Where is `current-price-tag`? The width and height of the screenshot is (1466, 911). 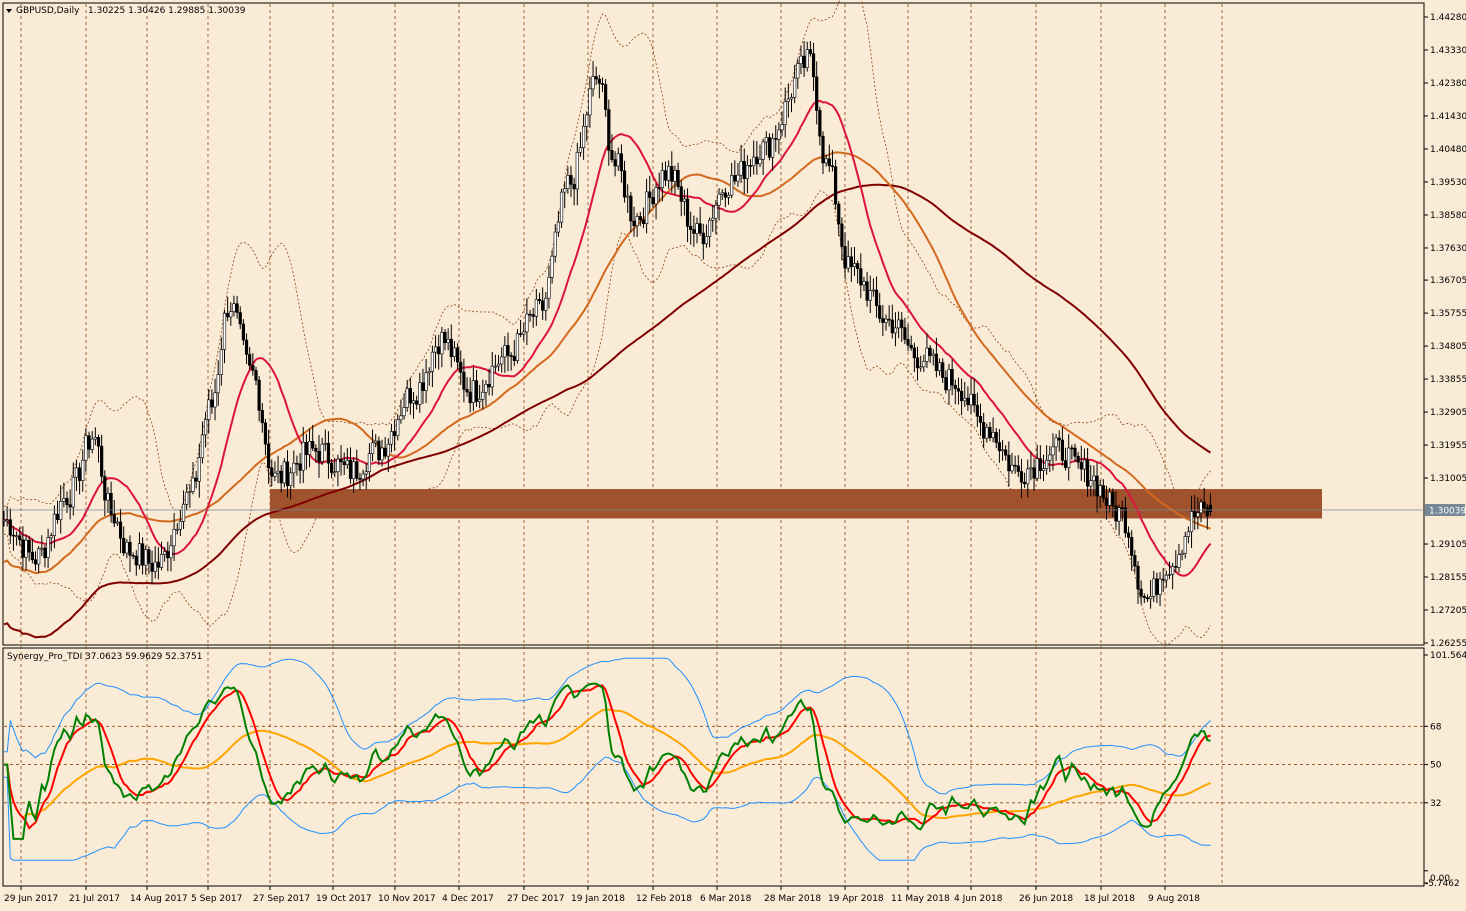
current-price-tag is located at coordinates (1445, 510).